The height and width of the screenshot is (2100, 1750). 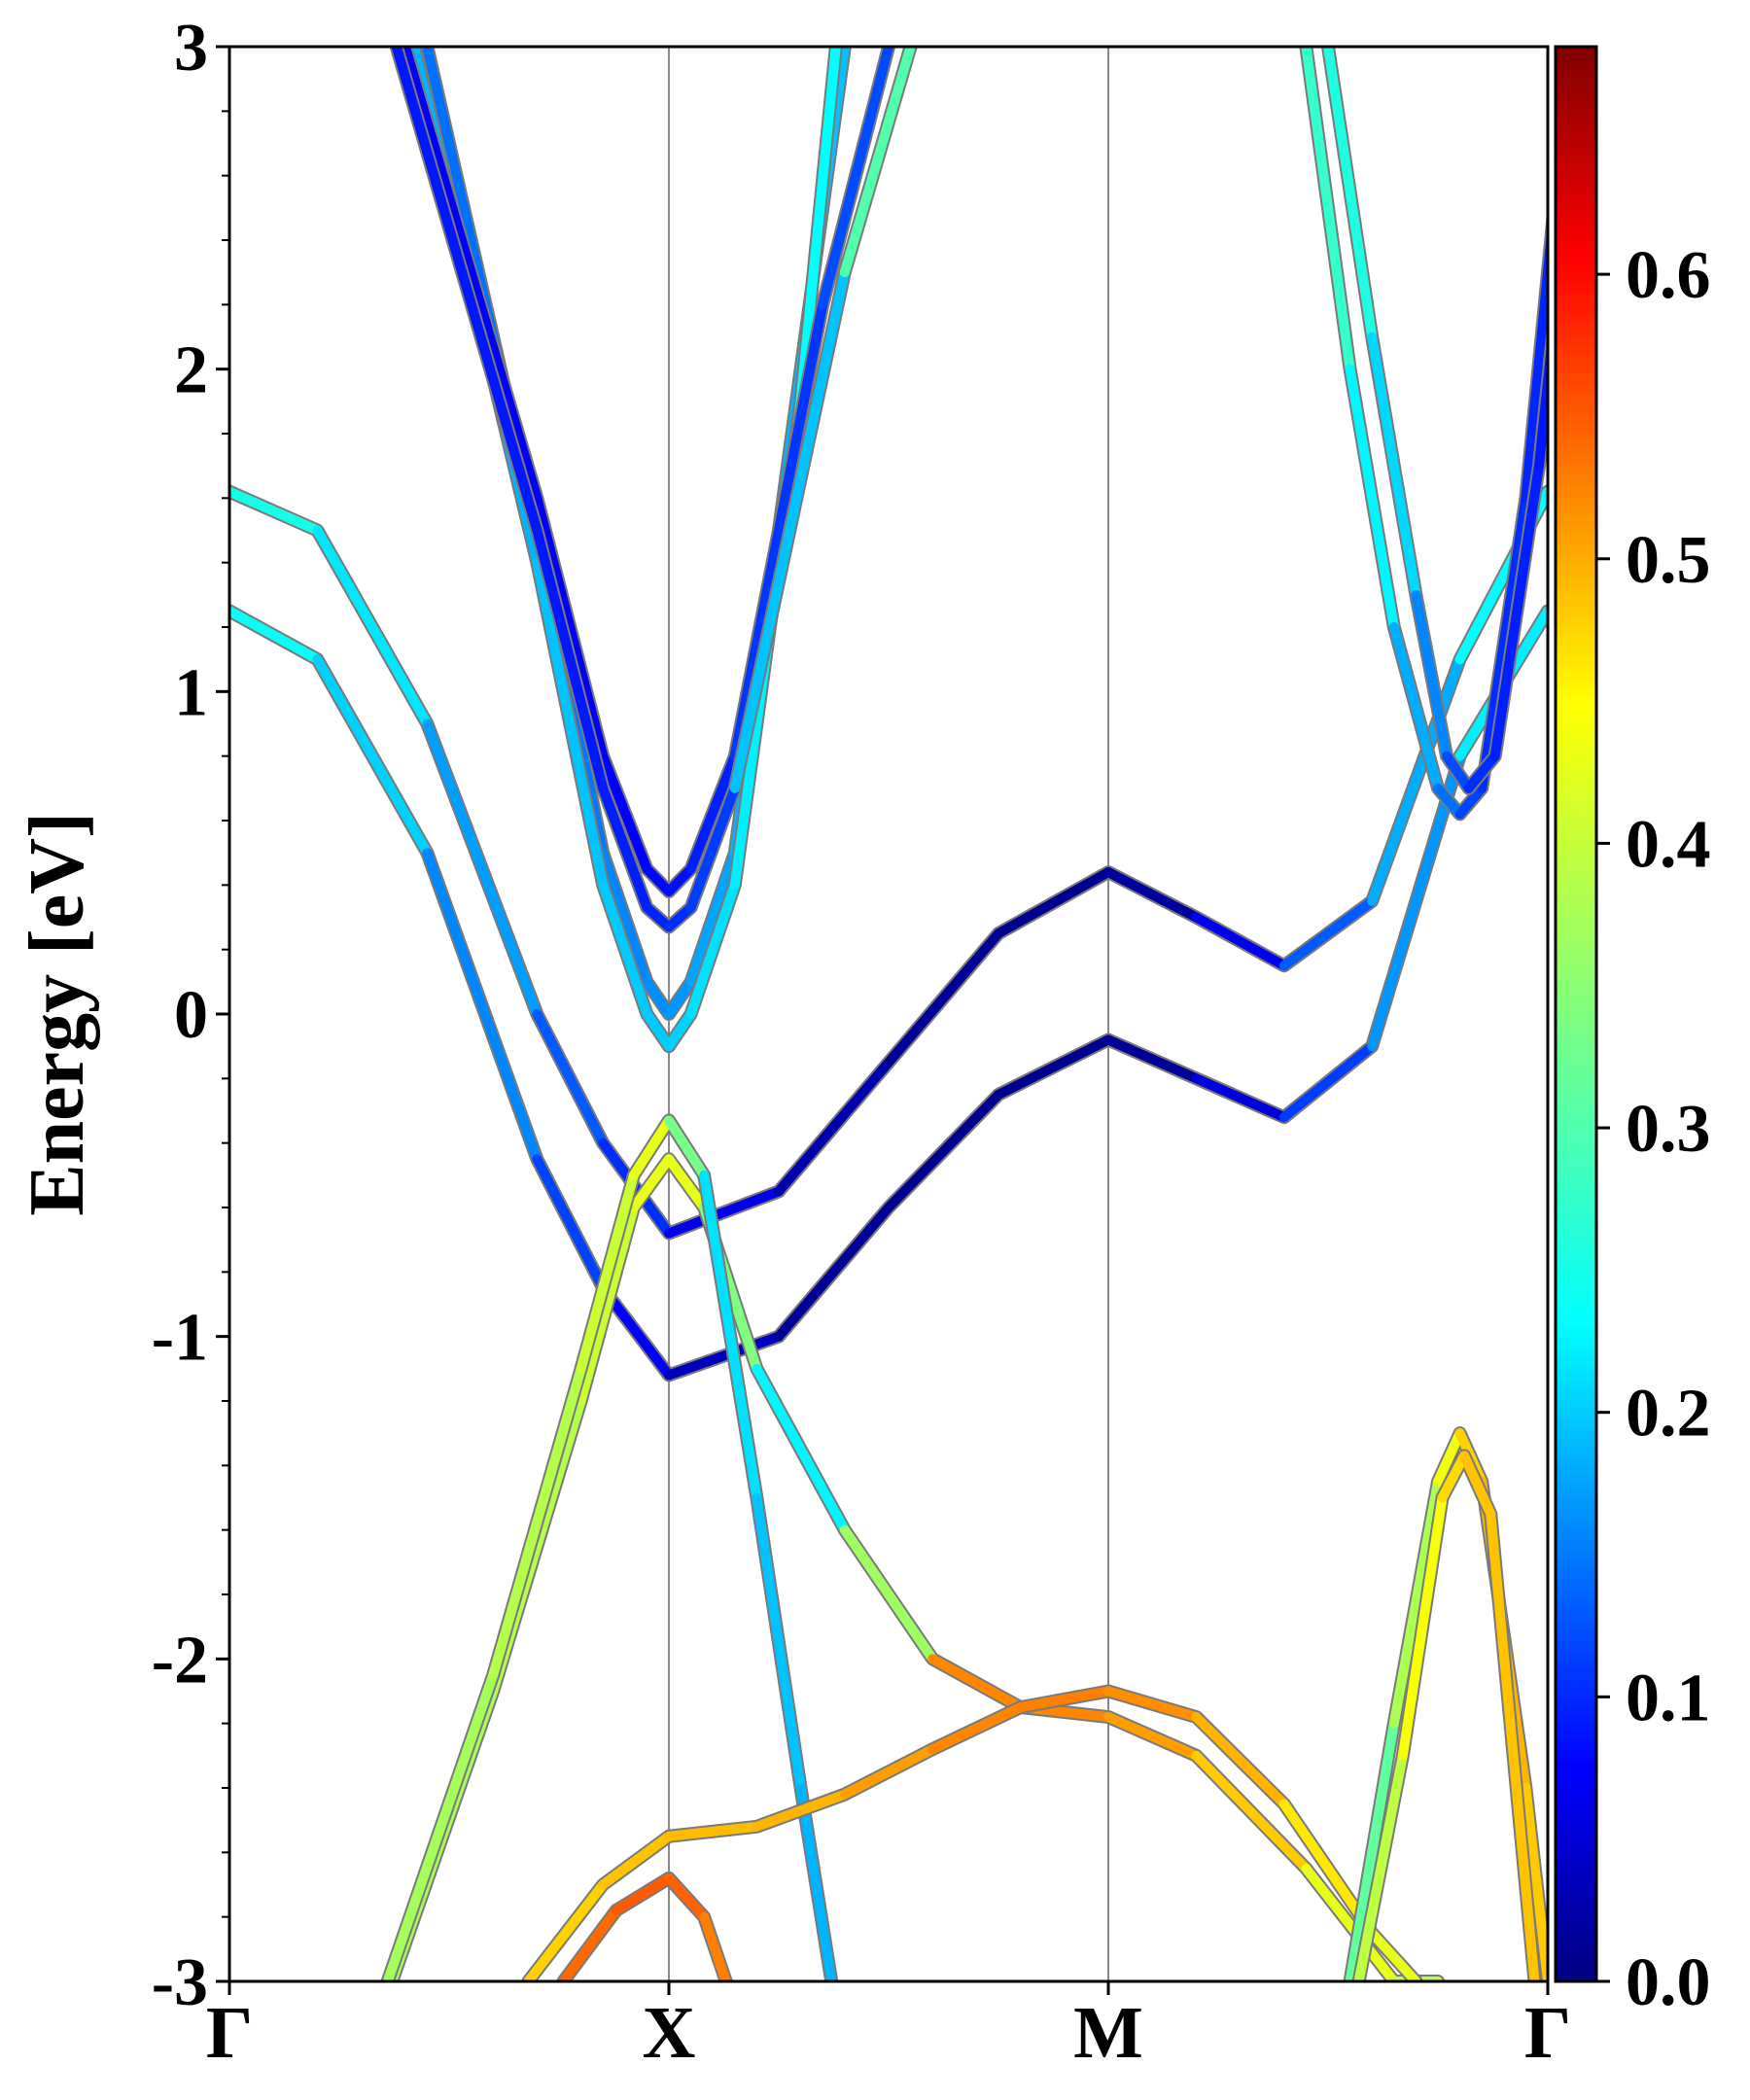 I want to click on y-tick-label: -3, so click(x=180, y=1982).